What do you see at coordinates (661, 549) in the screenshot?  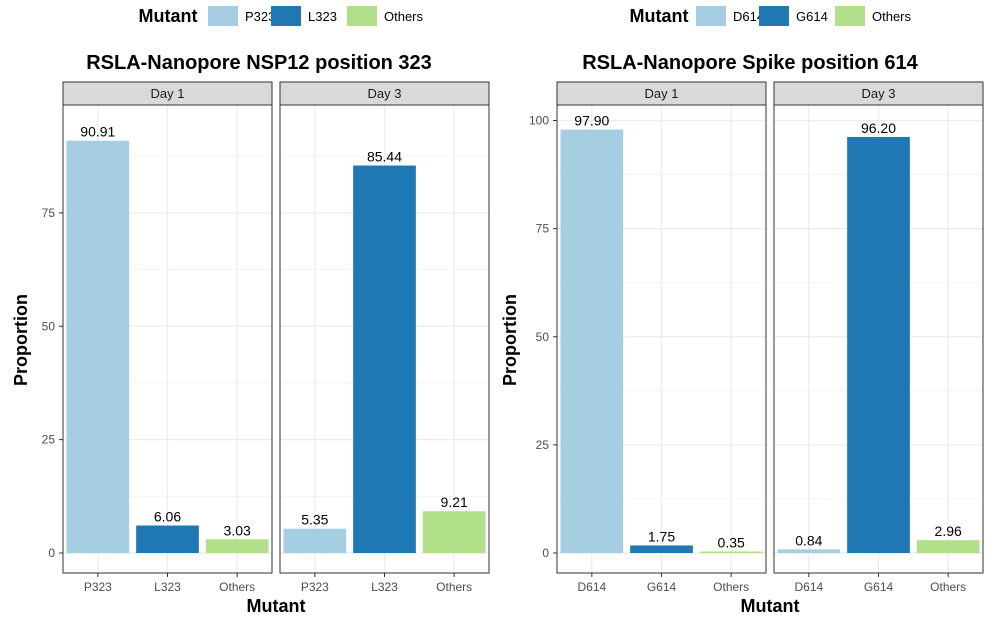 I see `chart2-panel-1-bar-g614` at bounding box center [661, 549].